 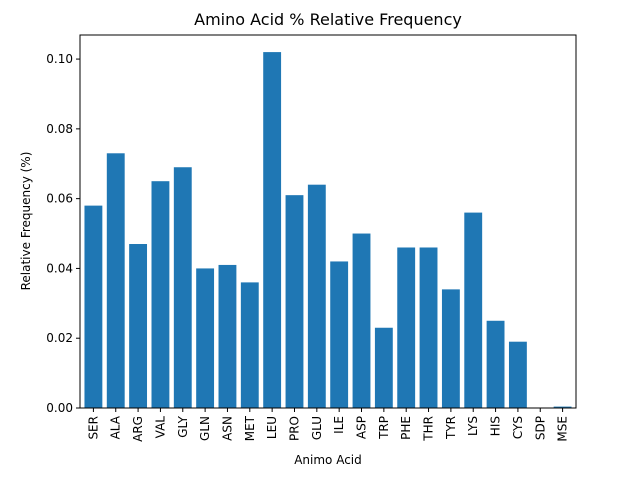 I want to click on x-tick-label-sdp: SDP, so click(x=540, y=428).